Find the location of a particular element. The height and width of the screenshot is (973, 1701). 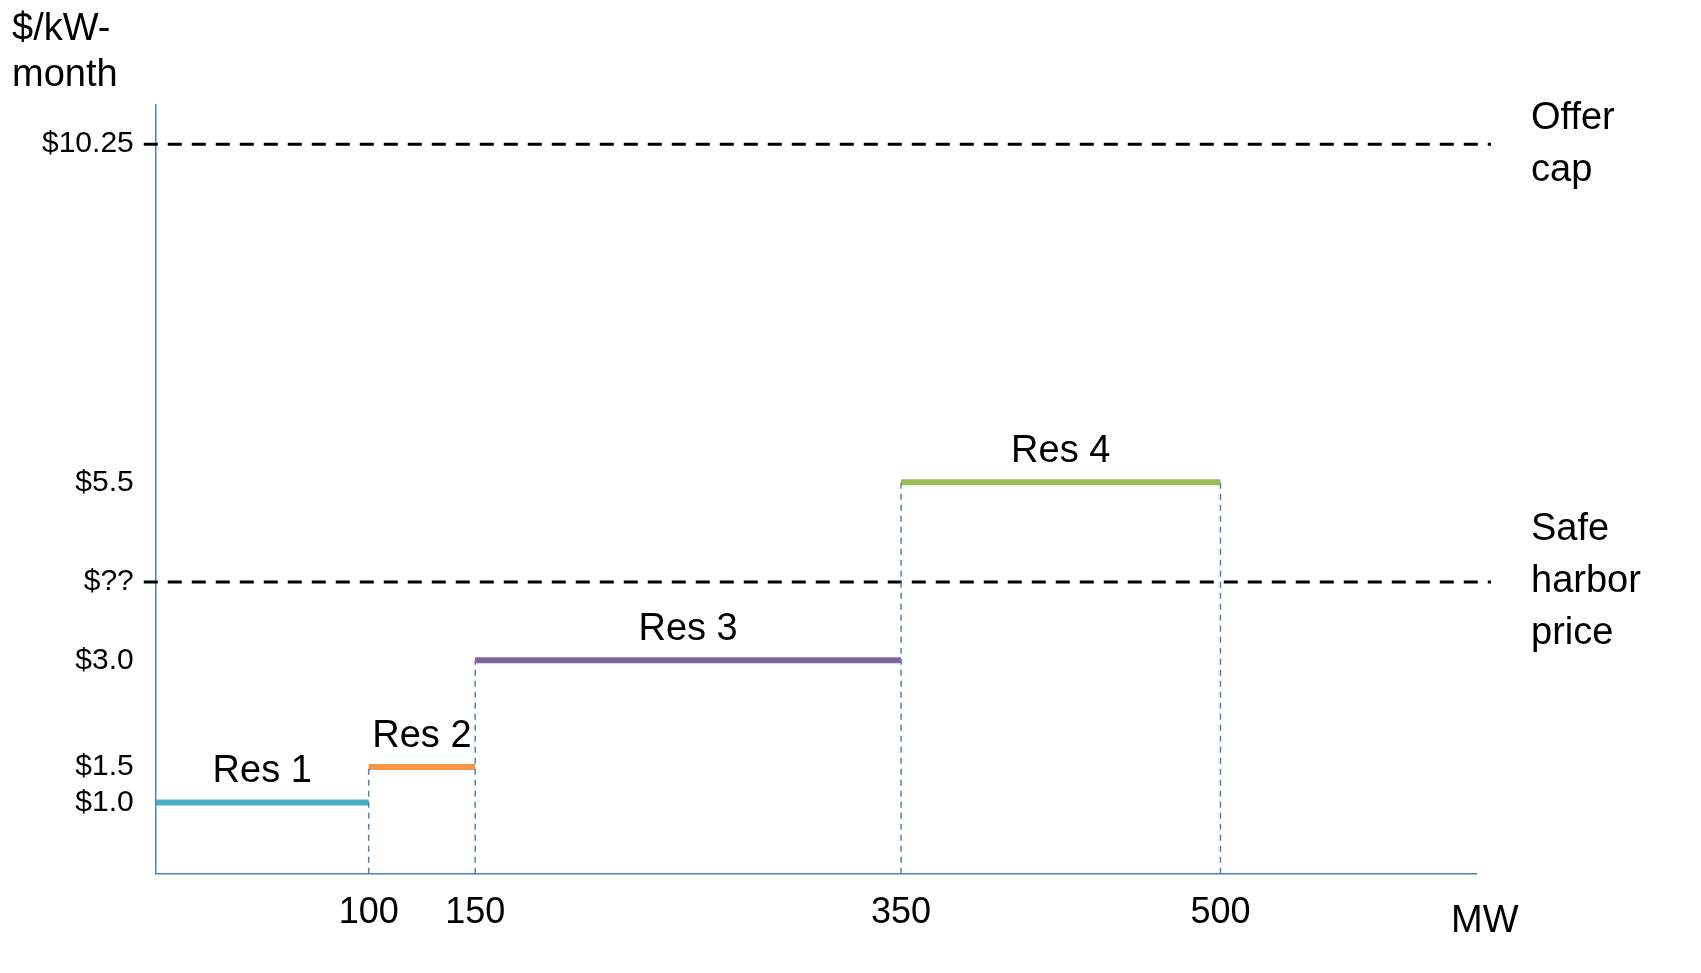

x-tick-label: 150 is located at coordinates (475, 911).